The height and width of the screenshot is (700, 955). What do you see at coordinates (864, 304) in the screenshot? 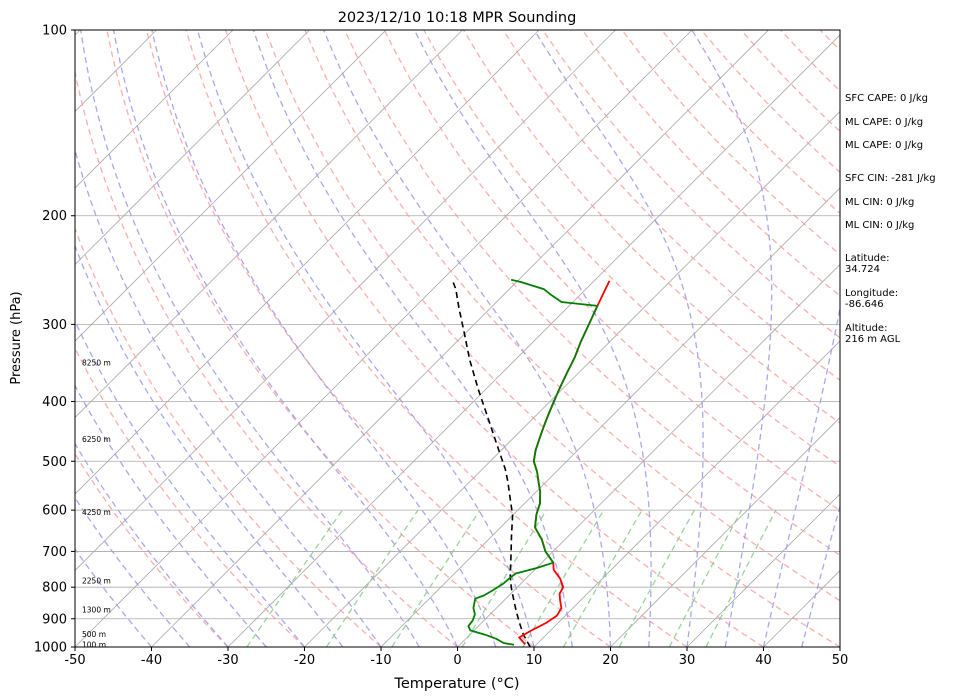
I see `stat-longitude-value: -86.646` at bounding box center [864, 304].